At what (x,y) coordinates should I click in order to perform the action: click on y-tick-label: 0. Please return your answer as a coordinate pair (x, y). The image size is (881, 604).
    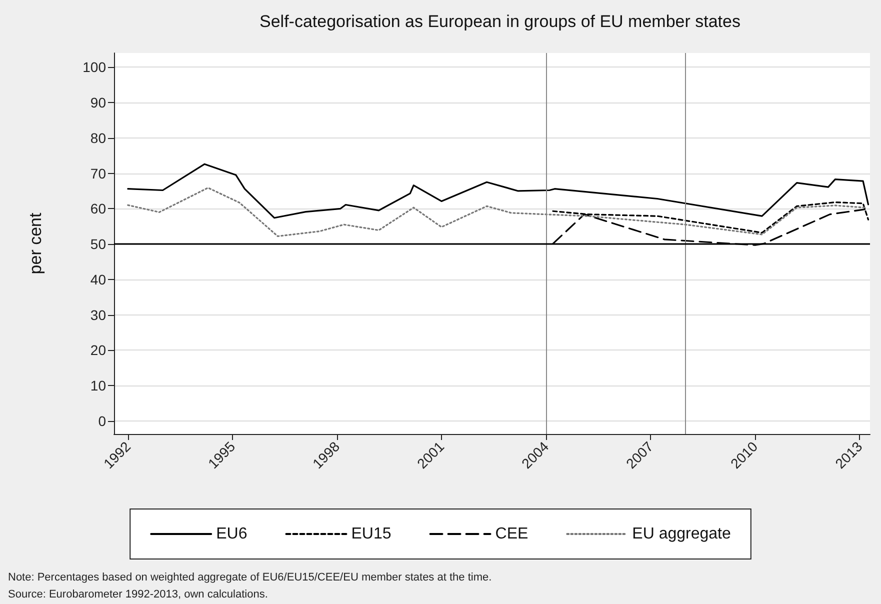
    Looking at the image, I should click on (102, 420).